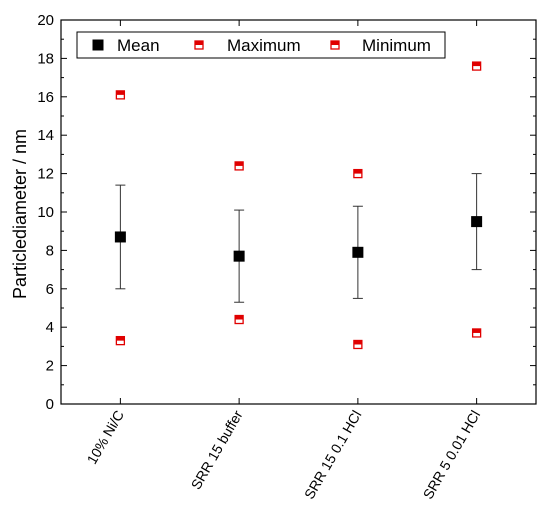 The width and height of the screenshot is (550, 525). I want to click on x-category-label: 10% Ni/C, so click(105, 437).